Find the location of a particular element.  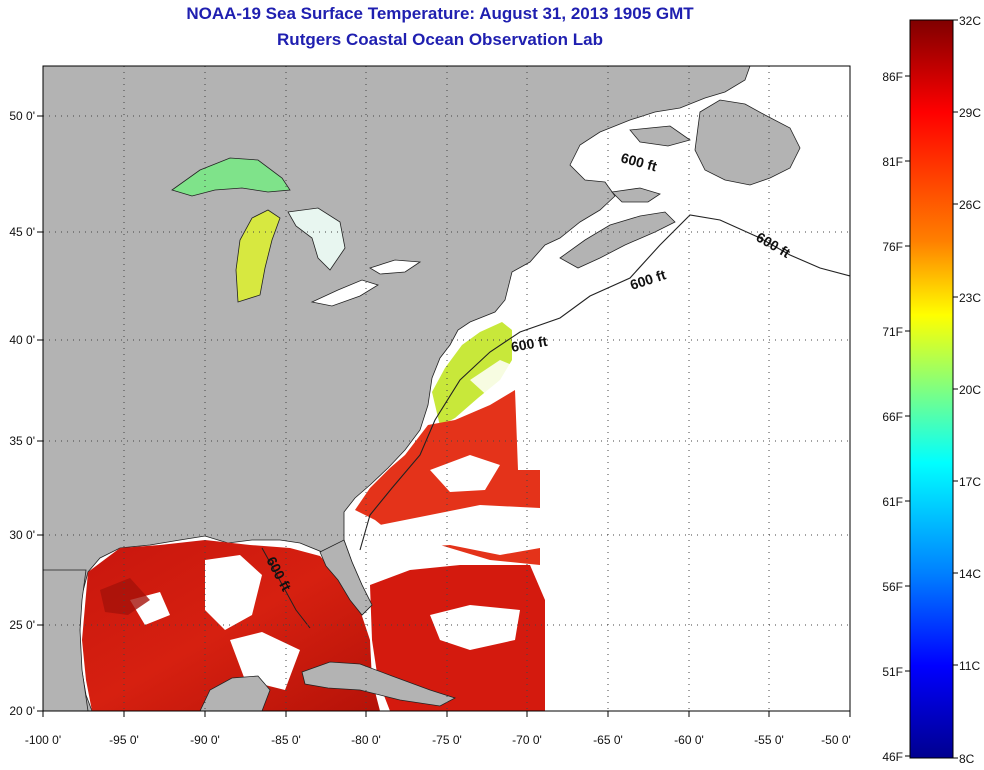

sst-gulf-cloud-b is located at coordinates (265, 661).